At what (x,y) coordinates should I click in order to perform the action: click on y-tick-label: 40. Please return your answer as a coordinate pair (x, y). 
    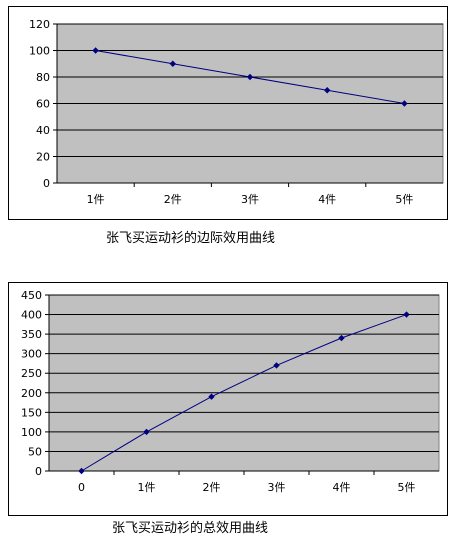
    Looking at the image, I should click on (43, 130).